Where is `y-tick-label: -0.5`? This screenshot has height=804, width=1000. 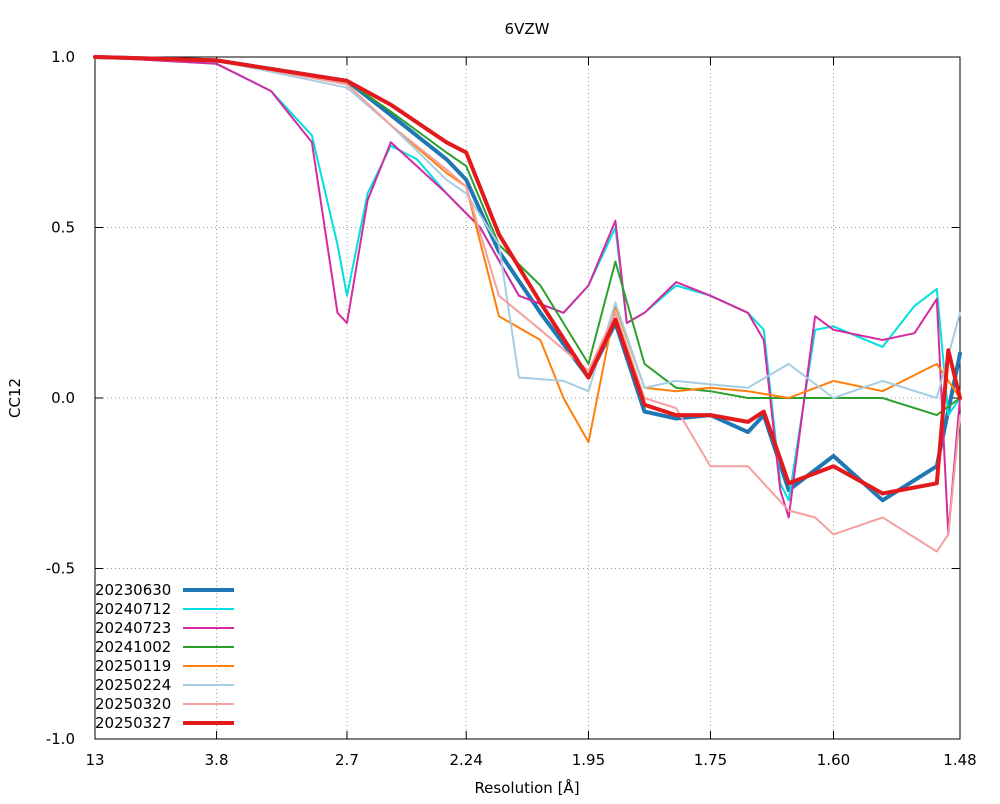 y-tick-label: -0.5 is located at coordinates (60, 569).